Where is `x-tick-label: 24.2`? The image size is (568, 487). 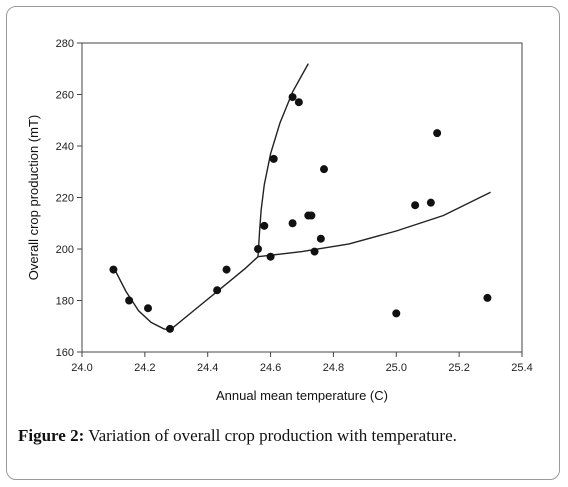
x-tick-label: 24.2 is located at coordinates (144, 368).